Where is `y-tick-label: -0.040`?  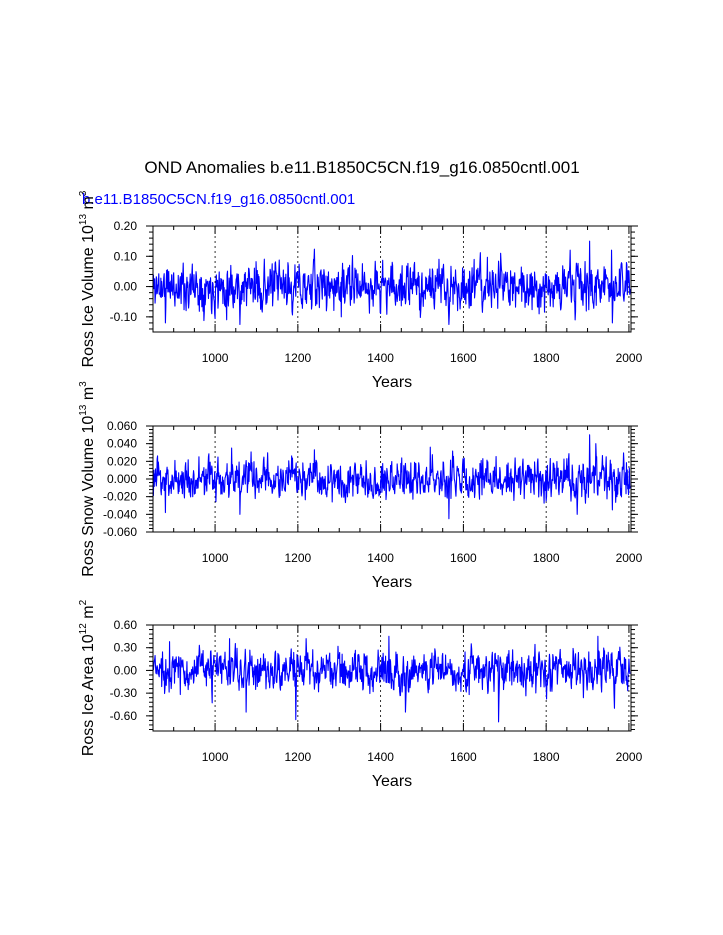
y-tick-label: -0.040 is located at coordinates (120, 514).